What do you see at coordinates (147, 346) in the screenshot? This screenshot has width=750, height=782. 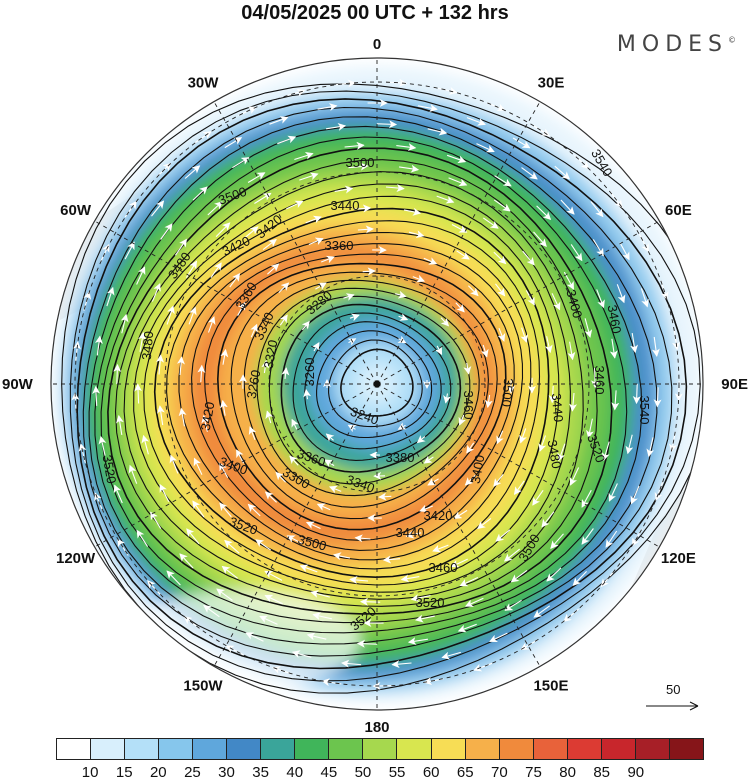 I see `contour-label: 3480` at bounding box center [147, 346].